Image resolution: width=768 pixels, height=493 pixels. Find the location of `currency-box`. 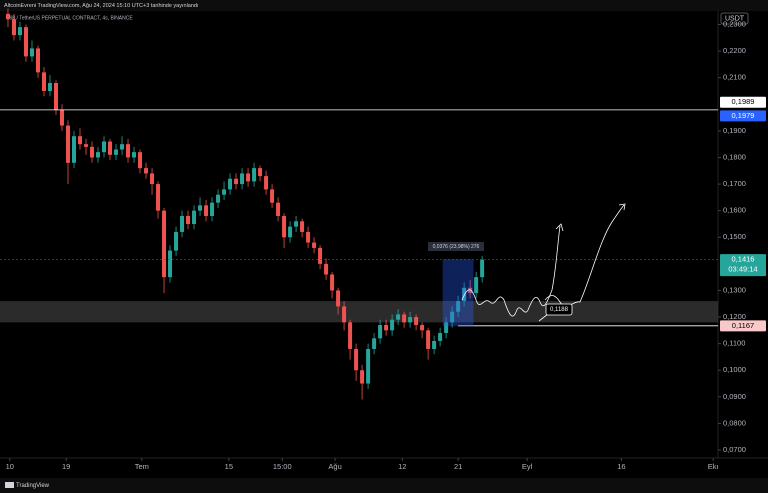

currency-box is located at coordinates (734, 18).